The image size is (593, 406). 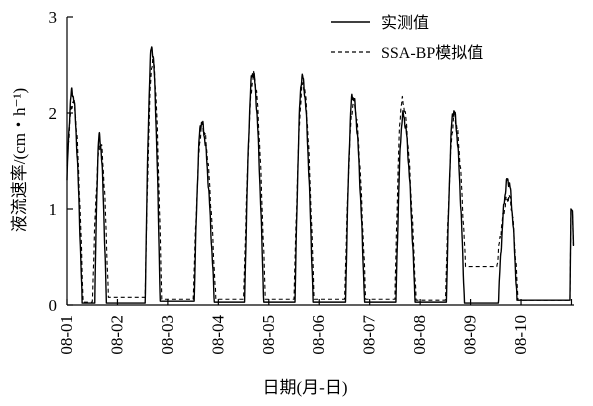 What do you see at coordinates (19, 160) in the screenshot?
I see `y-axis-title: 液流速率/(cm・h⁻¹)` at bounding box center [19, 160].